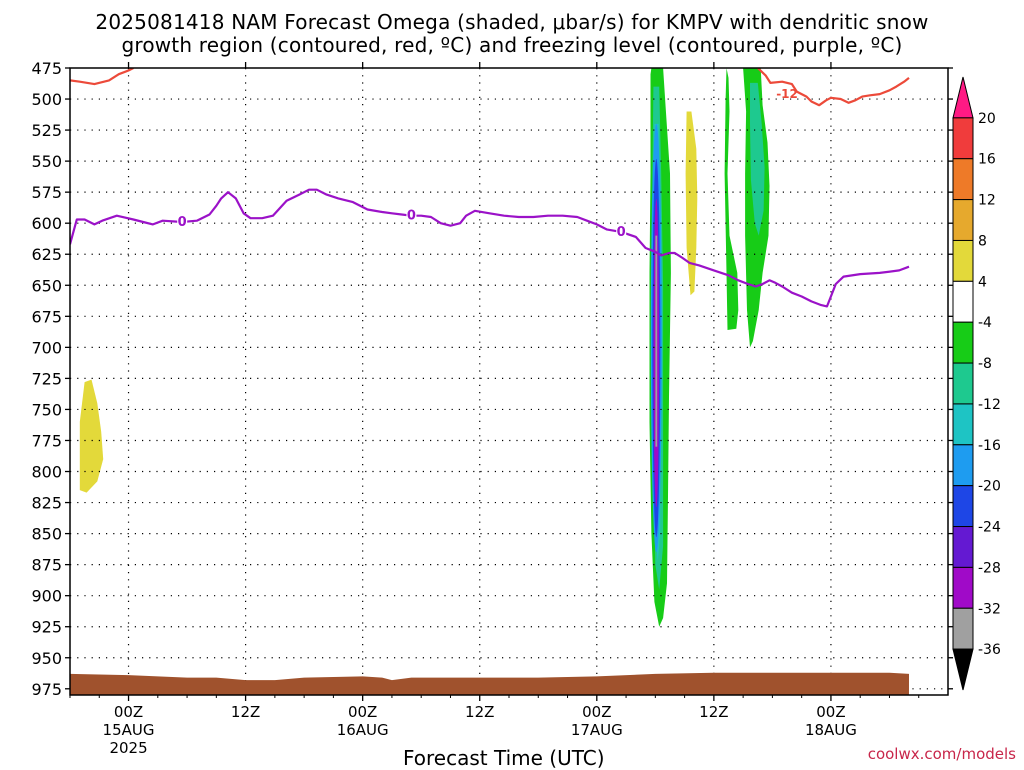 This screenshot has height=770, width=1024. I want to click on y-tick-label: 475, so click(46, 68).